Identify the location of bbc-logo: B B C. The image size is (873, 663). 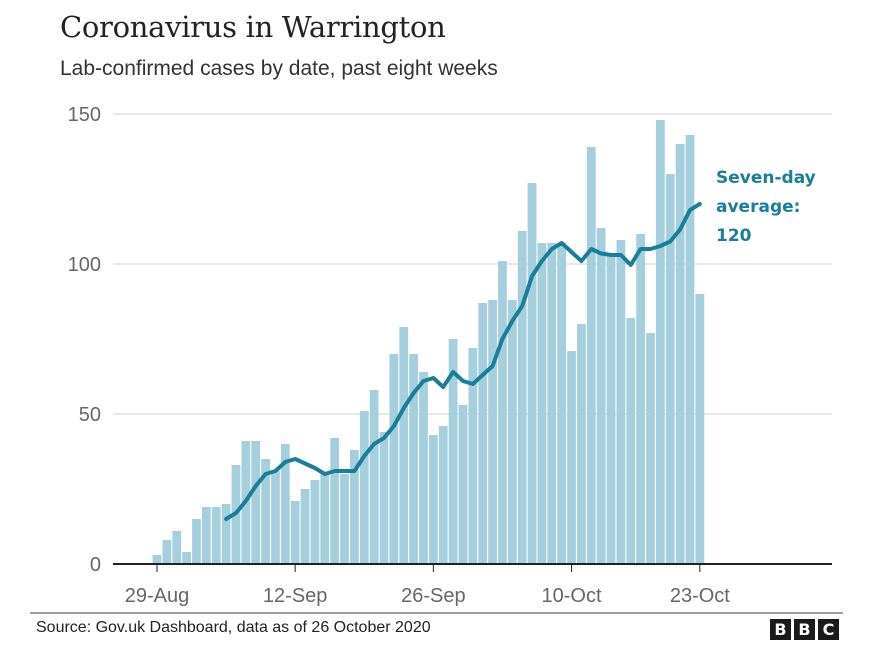
(804, 629).